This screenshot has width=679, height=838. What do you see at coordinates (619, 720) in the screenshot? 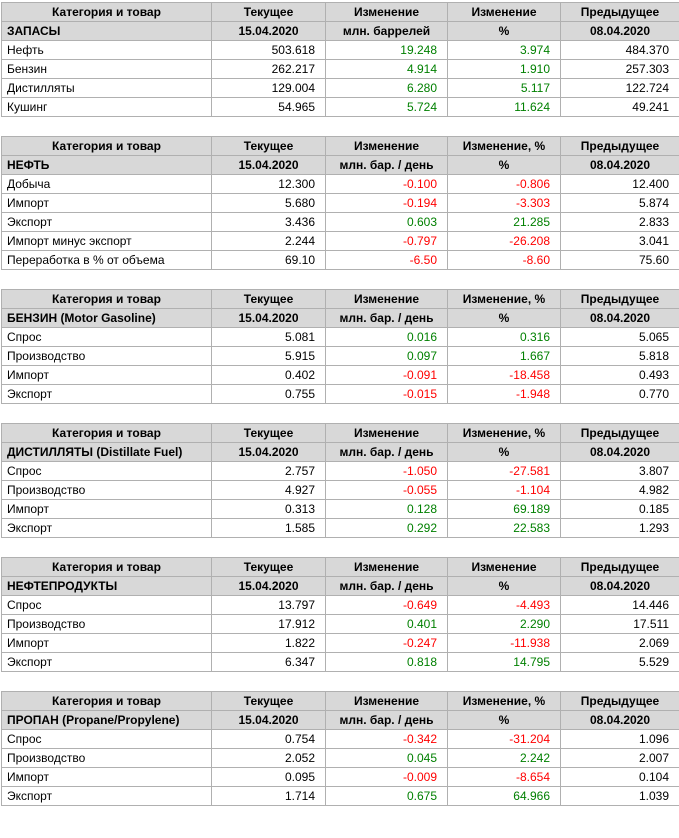
I see `previous-date: 08.04.2020` at bounding box center [619, 720].